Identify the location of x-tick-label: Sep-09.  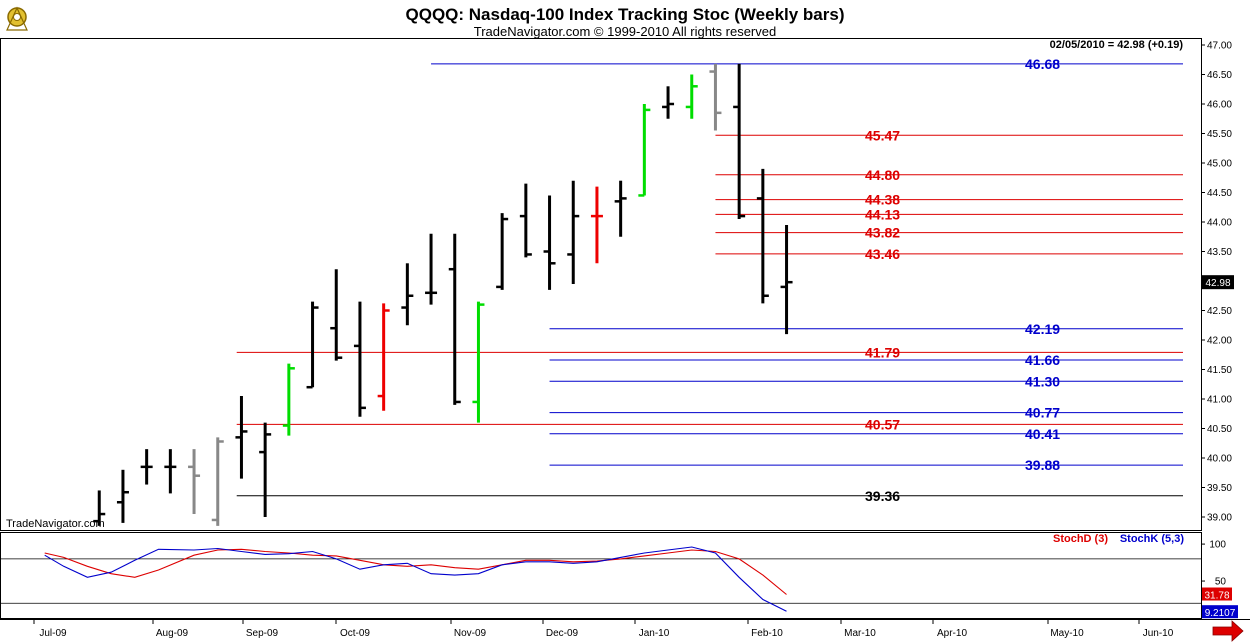
(262, 633).